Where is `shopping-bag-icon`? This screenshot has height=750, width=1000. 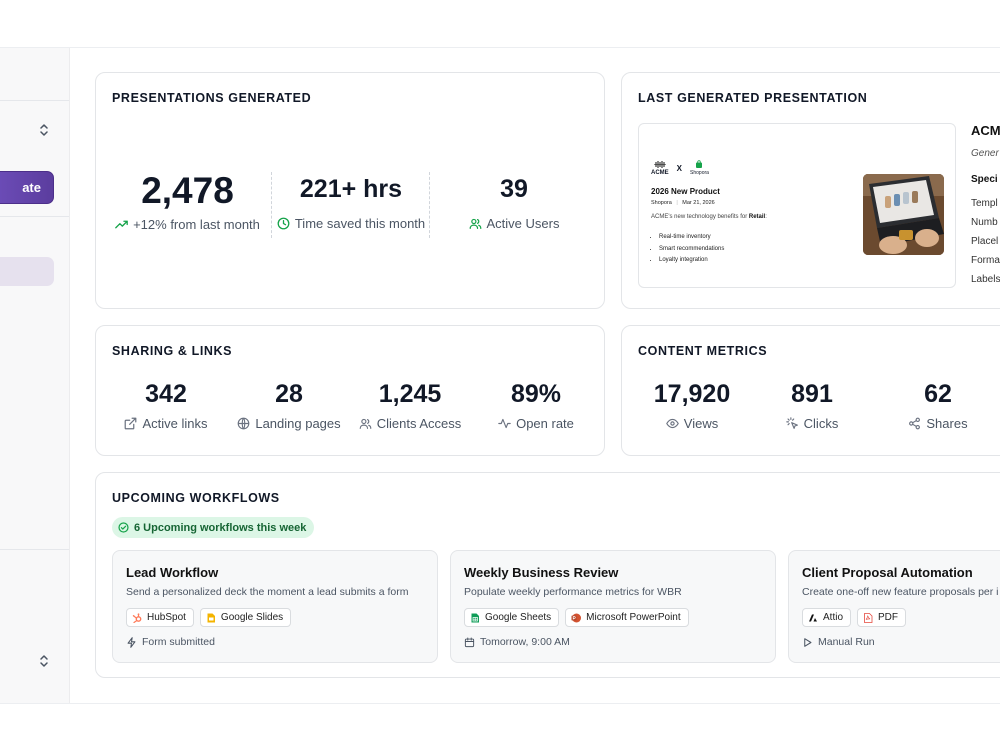
shopping-bag-icon is located at coordinates (699, 164).